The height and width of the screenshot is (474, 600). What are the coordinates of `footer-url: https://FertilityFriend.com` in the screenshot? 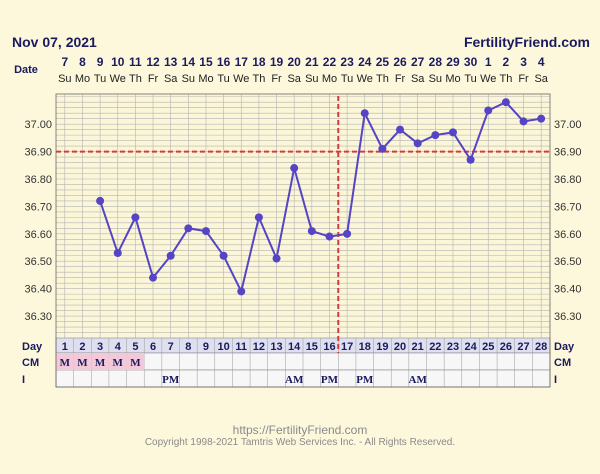 It's located at (300, 430).